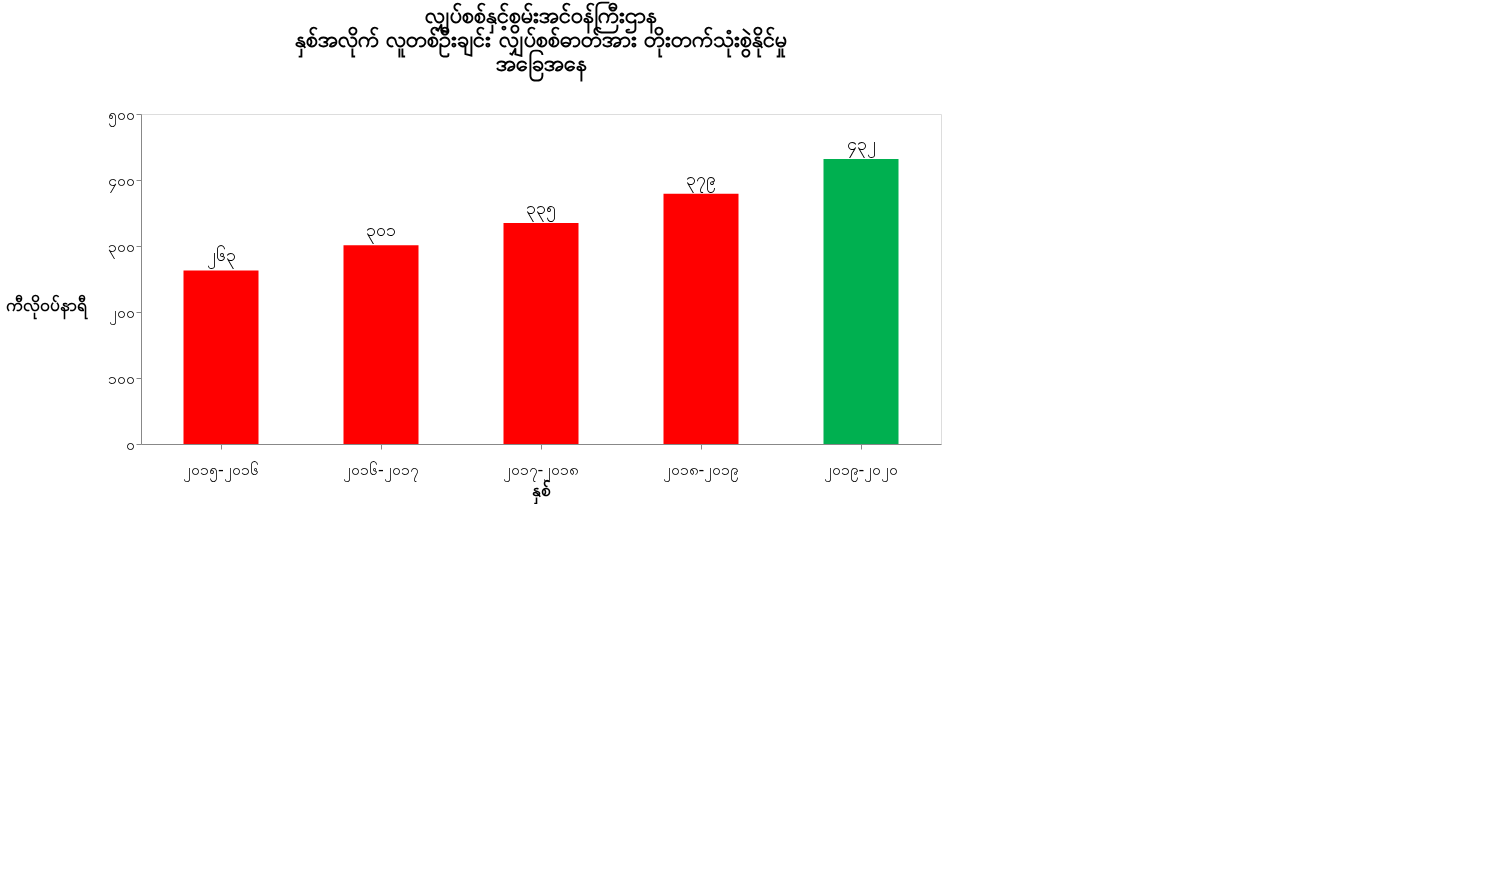  What do you see at coordinates (221, 257) in the screenshot?
I see `data-label: ၂၆၃` at bounding box center [221, 257].